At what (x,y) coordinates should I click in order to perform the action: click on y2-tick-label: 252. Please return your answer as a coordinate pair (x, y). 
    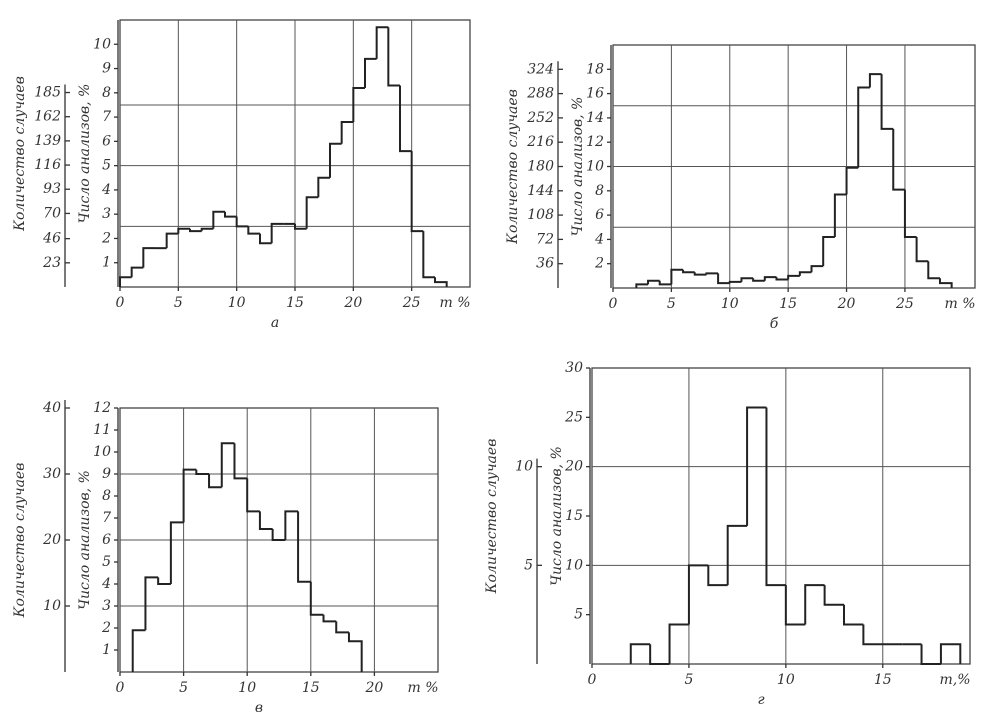
    Looking at the image, I should click on (540, 118).